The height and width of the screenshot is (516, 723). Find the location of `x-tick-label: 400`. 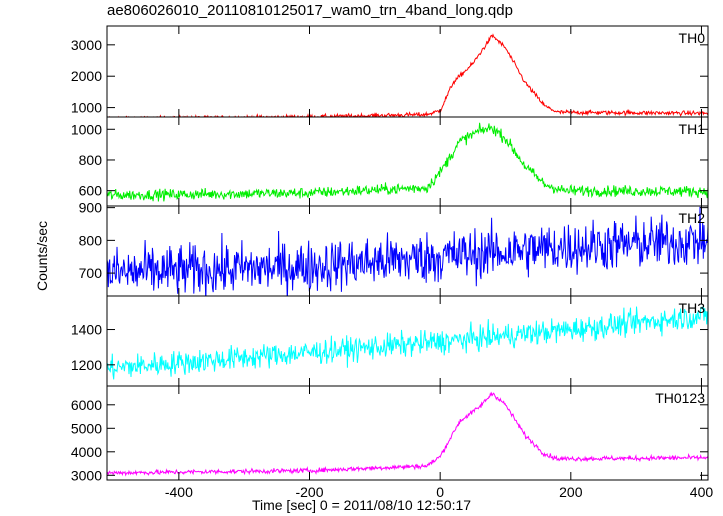

x-tick-label: 400 is located at coordinates (702, 492).